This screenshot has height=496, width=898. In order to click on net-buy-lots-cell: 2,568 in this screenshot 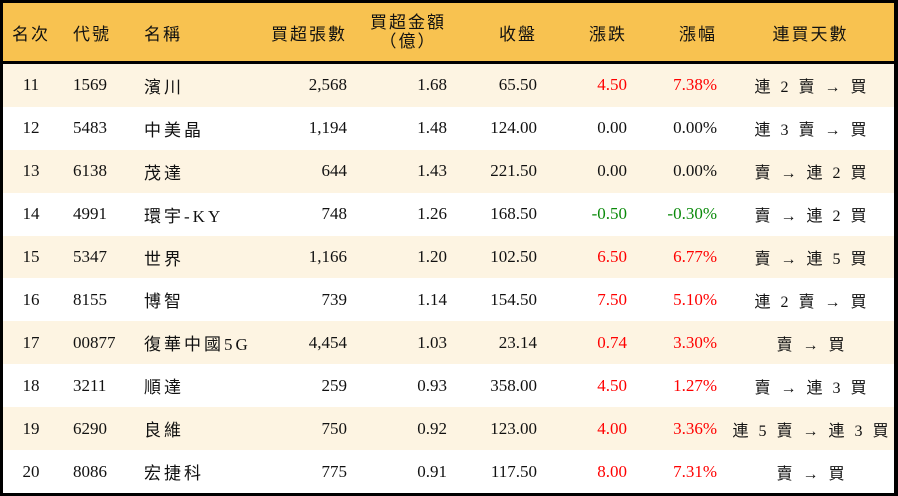, I will do `click(327, 85)`.